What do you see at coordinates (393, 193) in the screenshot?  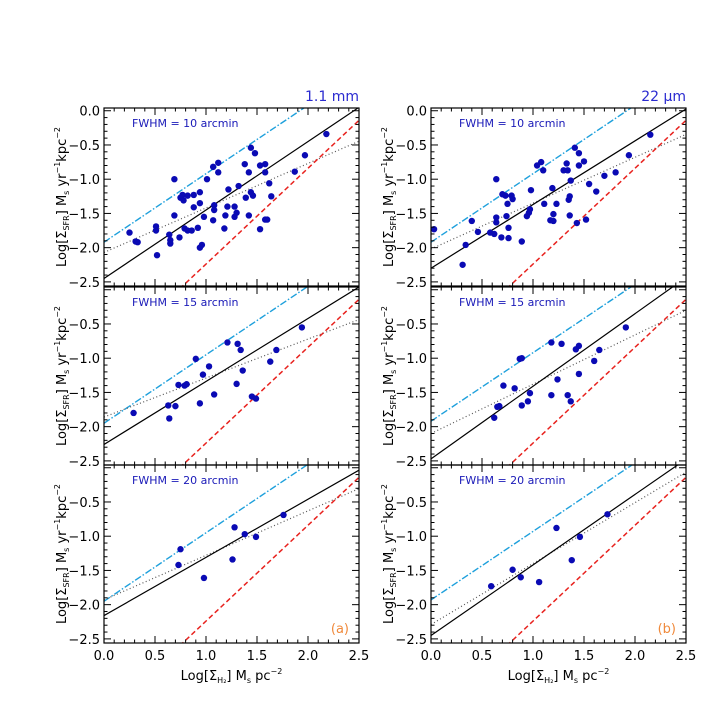 I see `y-axis-label-part: s` at bounding box center [393, 193].